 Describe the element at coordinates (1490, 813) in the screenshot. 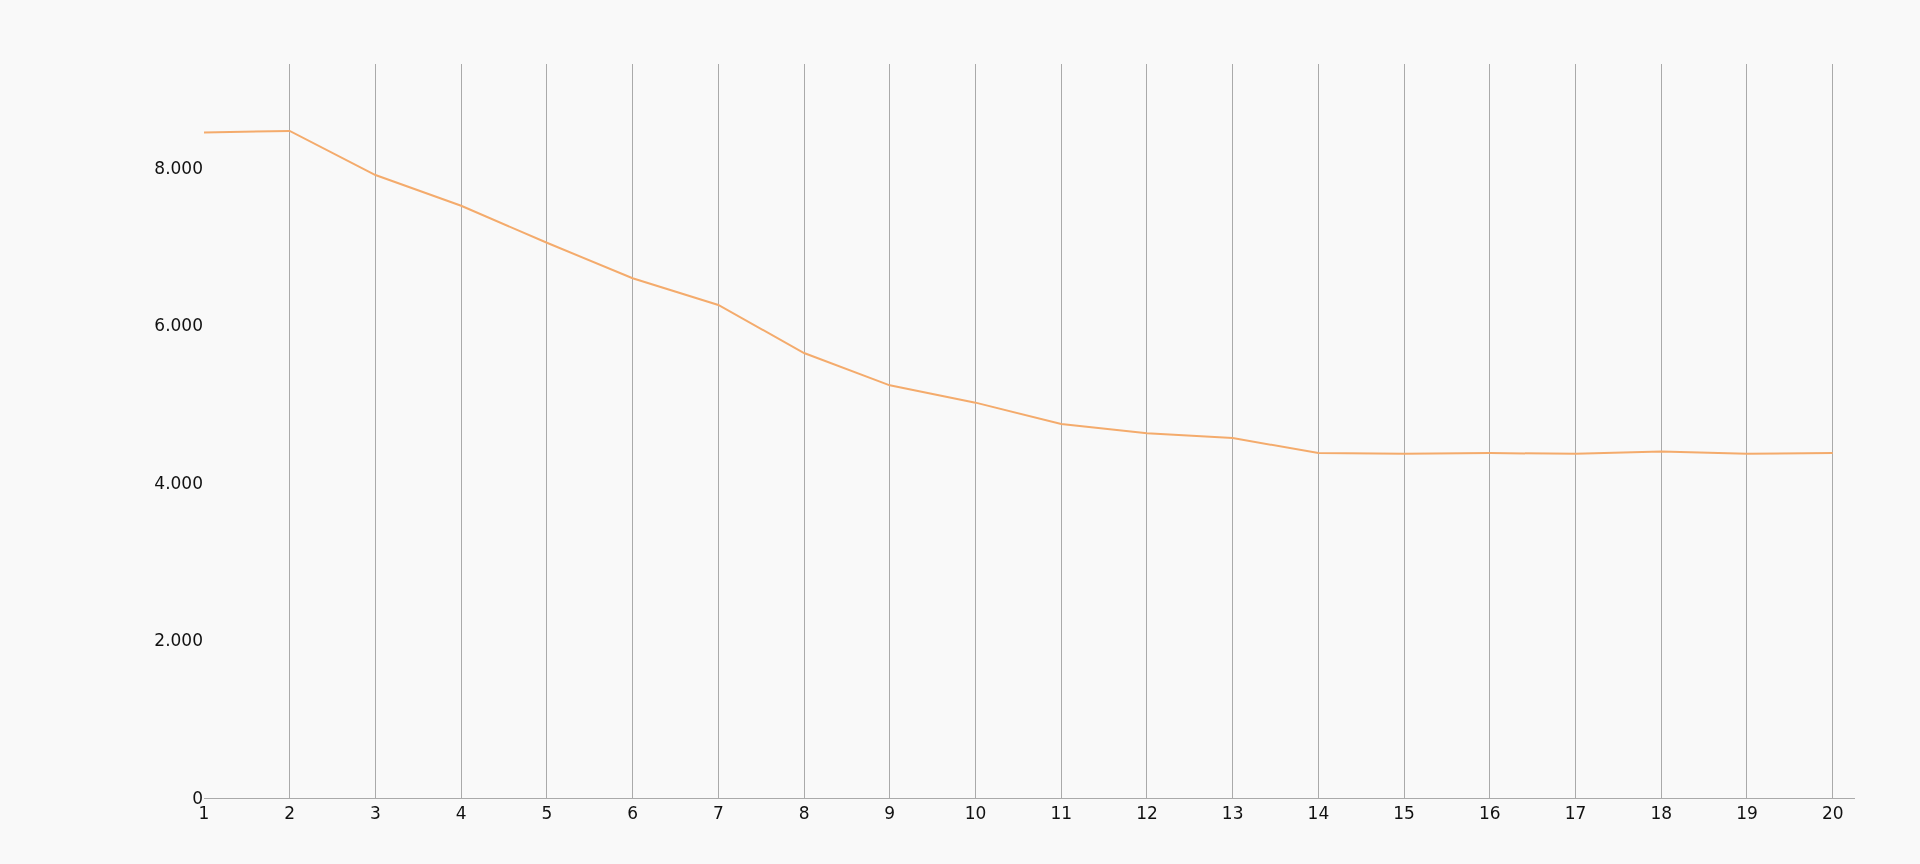

I see `x-tick-label: 16` at that location.